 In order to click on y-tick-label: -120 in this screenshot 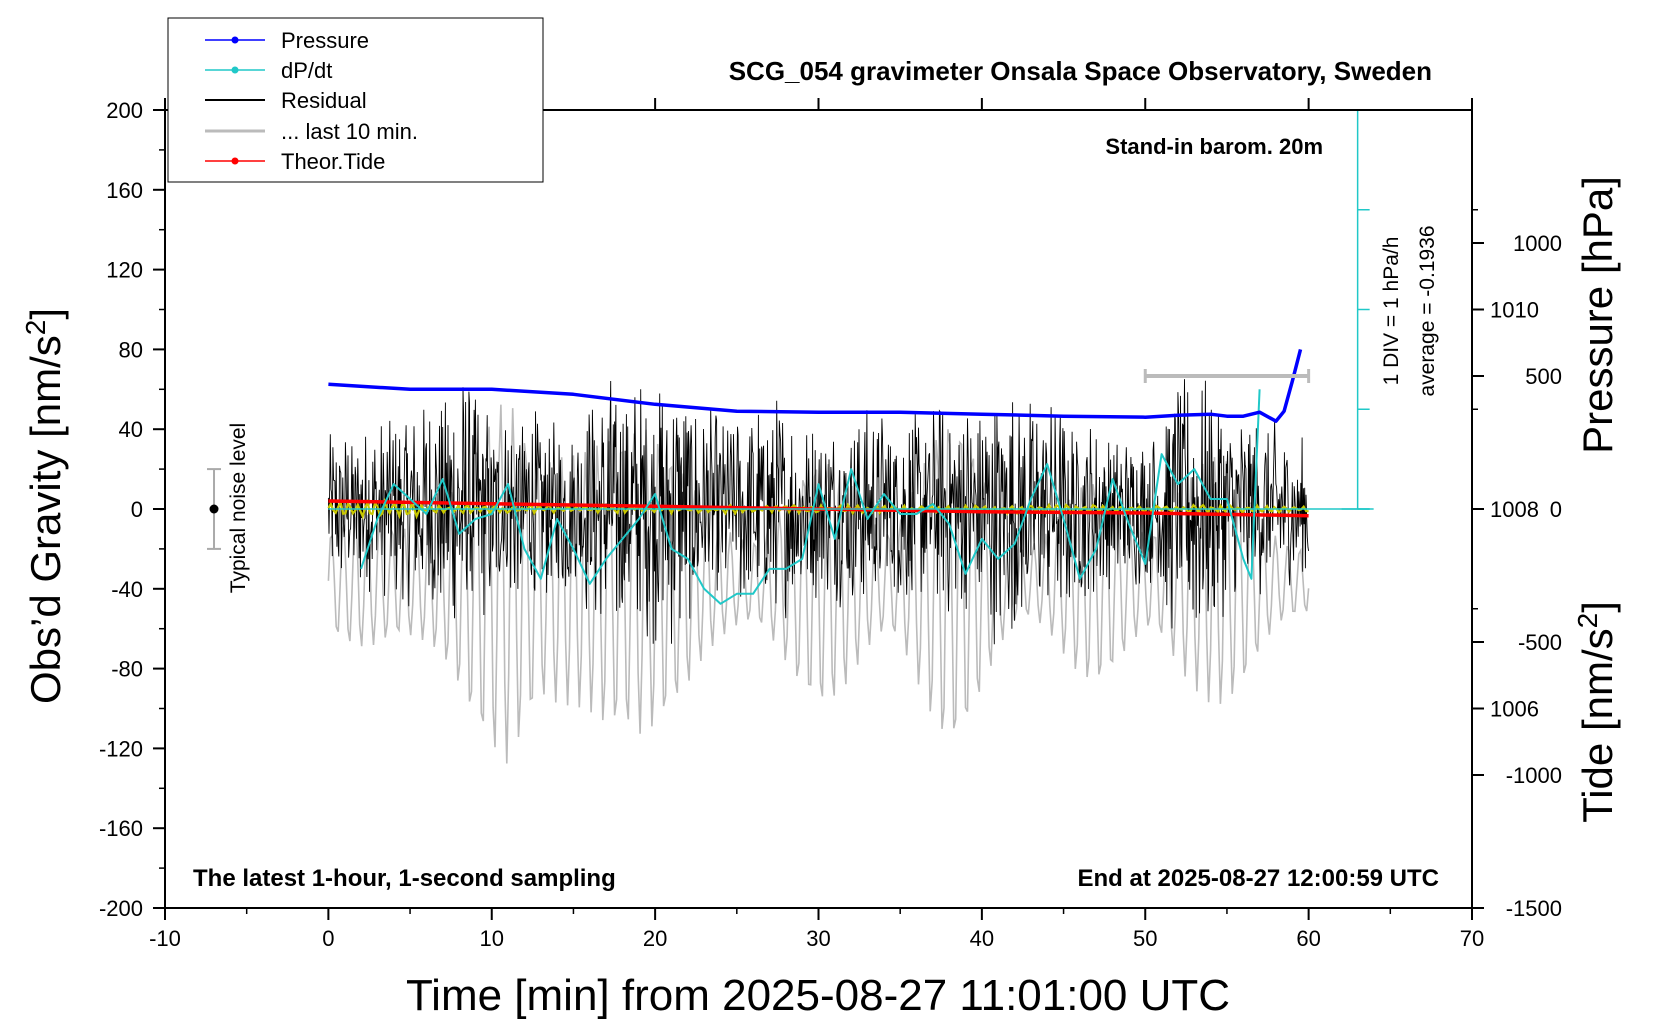, I will do `click(121, 748)`.